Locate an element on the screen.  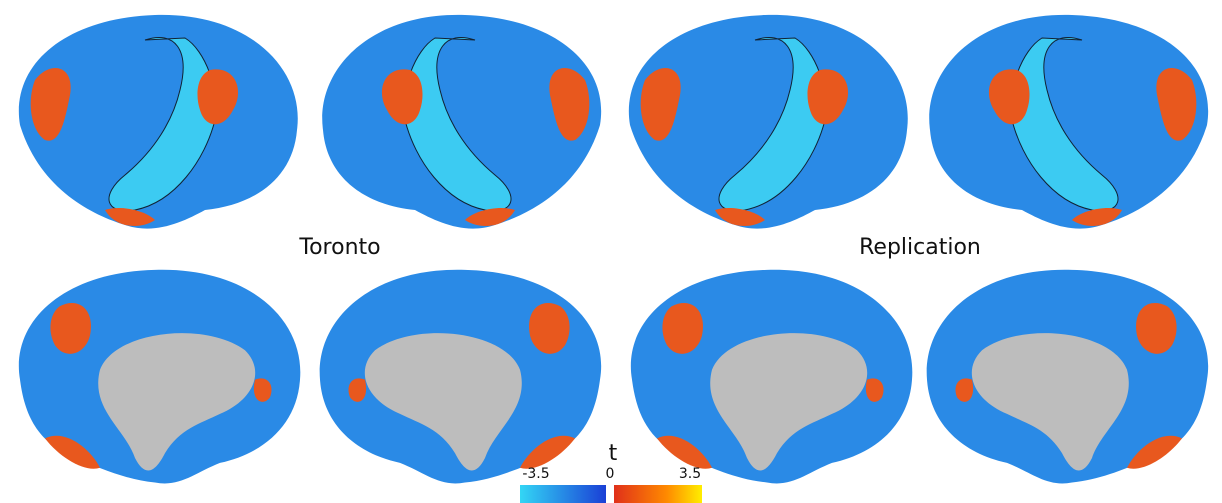
colorbar-label: 0 is located at coordinates (610, 474).